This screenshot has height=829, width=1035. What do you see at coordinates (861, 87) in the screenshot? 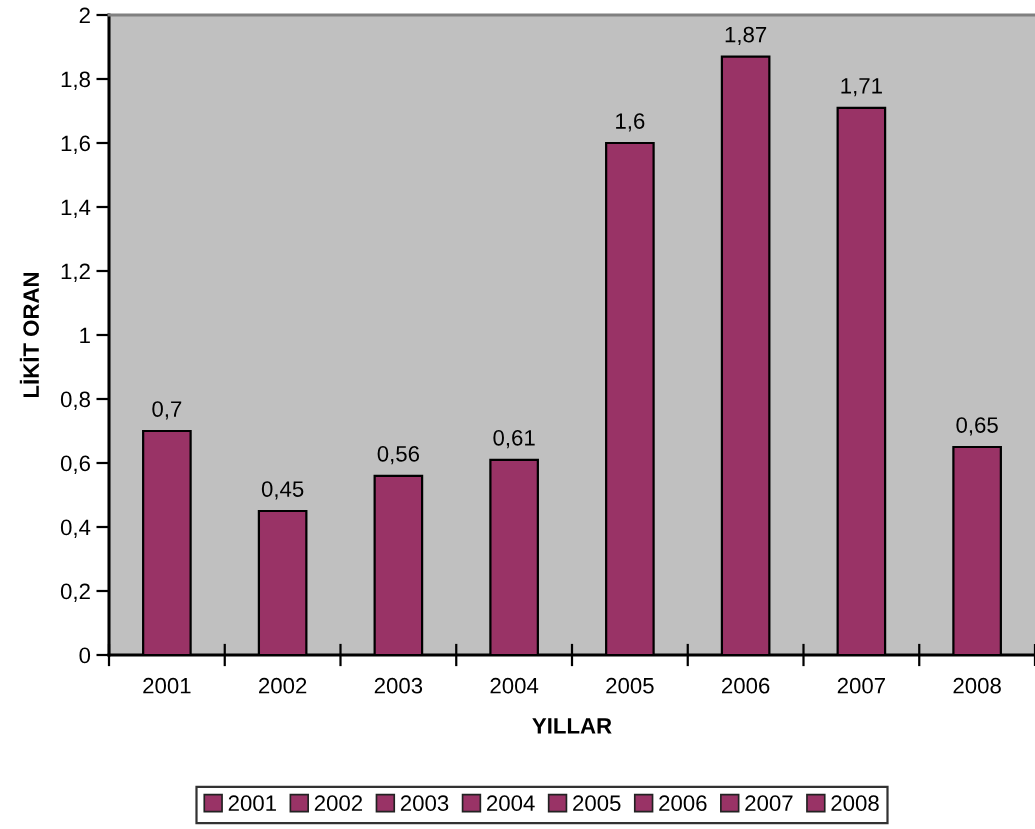
I see `data-label: 1,71` at bounding box center [861, 87].